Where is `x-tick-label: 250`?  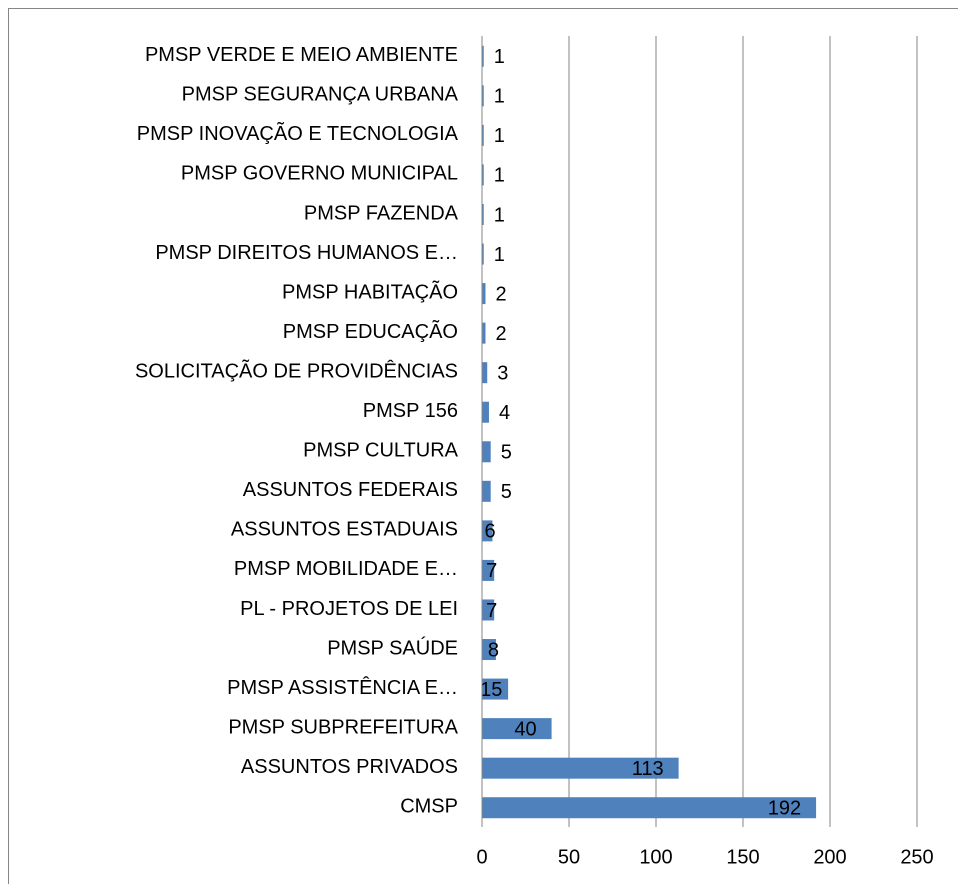
x-tick-label: 250 is located at coordinates (916, 857).